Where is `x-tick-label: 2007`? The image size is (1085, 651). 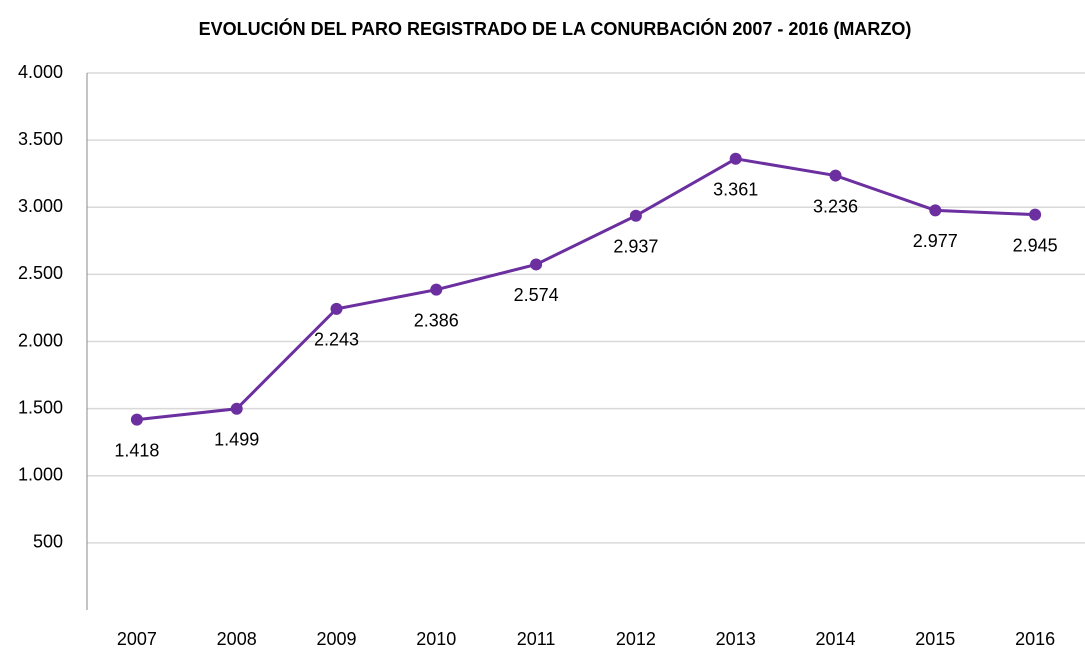 x-tick-label: 2007 is located at coordinates (137, 639).